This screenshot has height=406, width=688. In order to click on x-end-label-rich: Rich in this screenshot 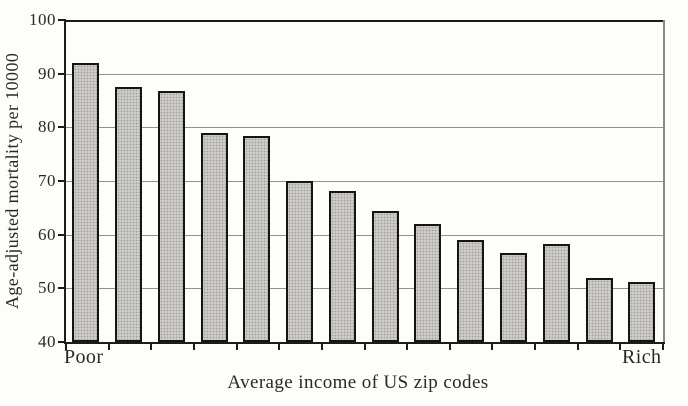, I will do `click(642, 357)`.